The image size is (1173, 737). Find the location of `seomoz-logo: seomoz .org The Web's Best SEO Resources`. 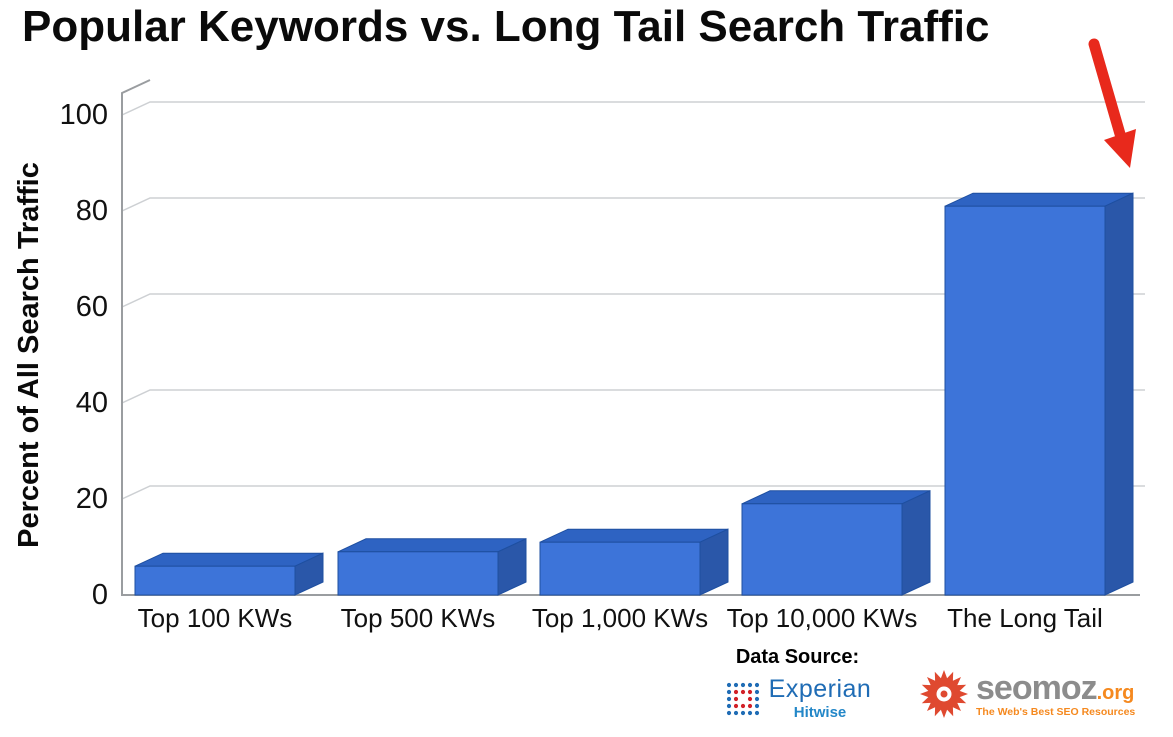

seomoz-logo: seomoz .org The Web's Best SEO Resources is located at coordinates (1026, 694).